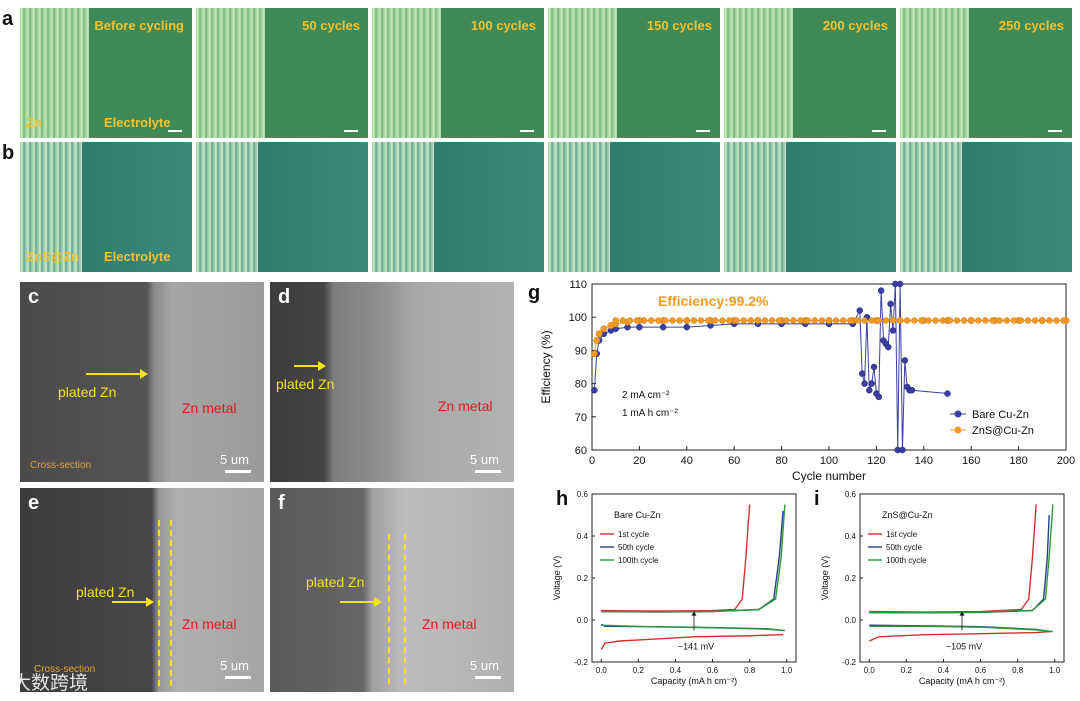 The height and width of the screenshot is (701, 1080). Describe the element at coordinates (851, 536) in the screenshot. I see `y-tick-label: 0.4` at that location.